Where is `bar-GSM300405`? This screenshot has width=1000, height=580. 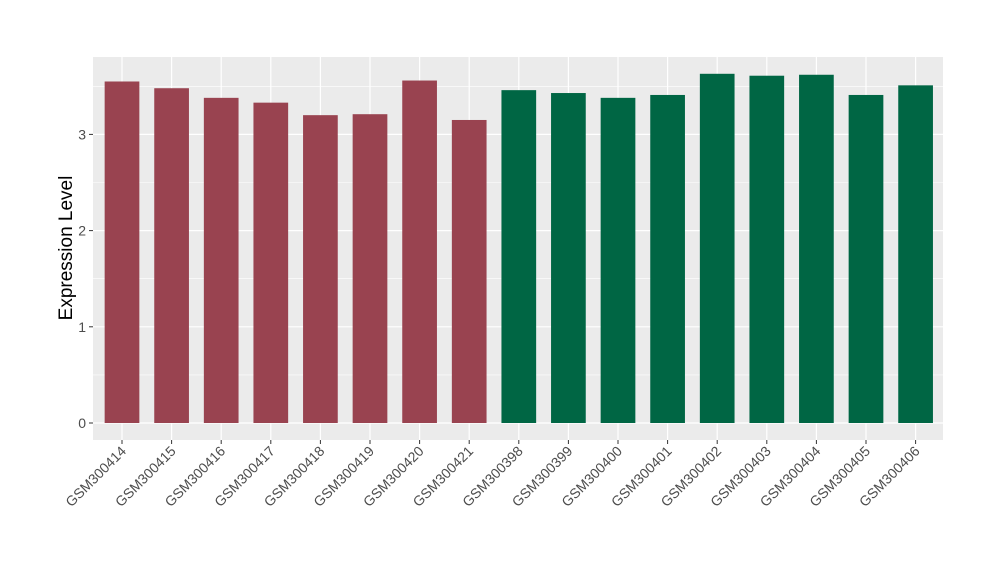
bar-GSM300405 is located at coordinates (866, 258).